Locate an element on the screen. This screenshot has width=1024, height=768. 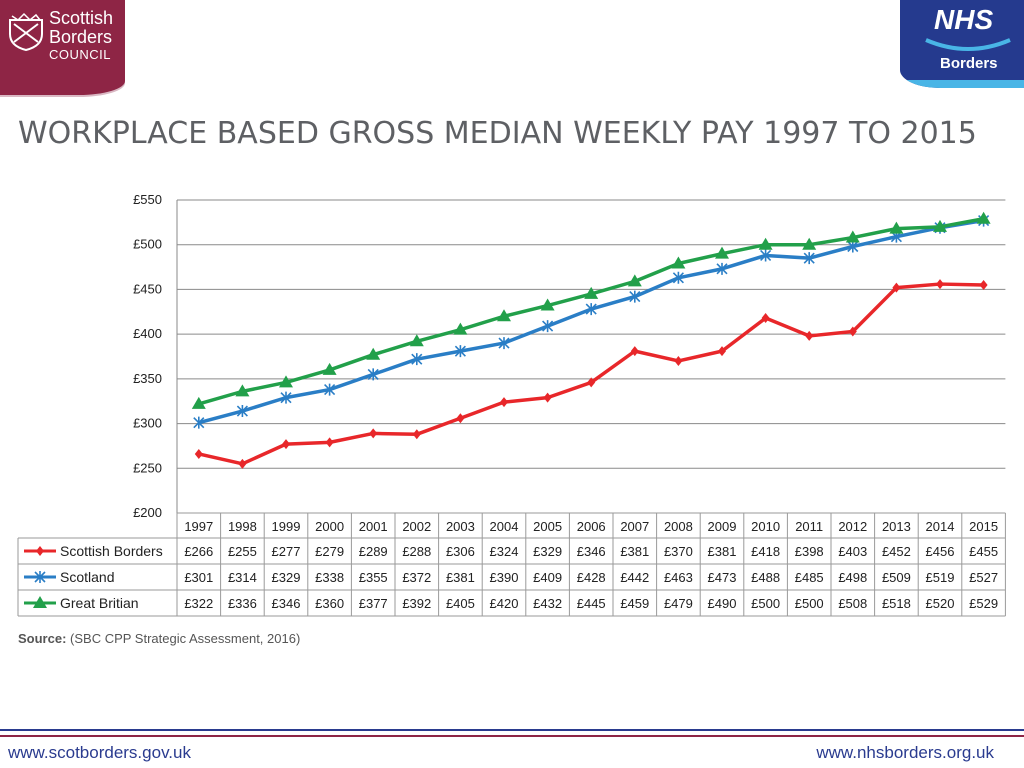
data-label: £336 is located at coordinates (242, 603).